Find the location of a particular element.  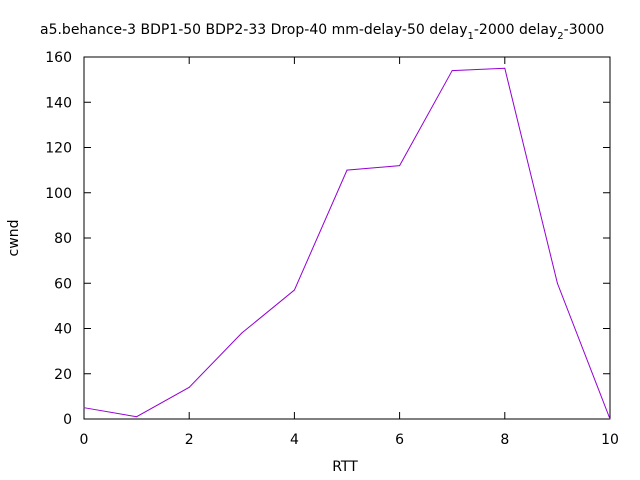

y-tick-label: 40 is located at coordinates (63, 330).